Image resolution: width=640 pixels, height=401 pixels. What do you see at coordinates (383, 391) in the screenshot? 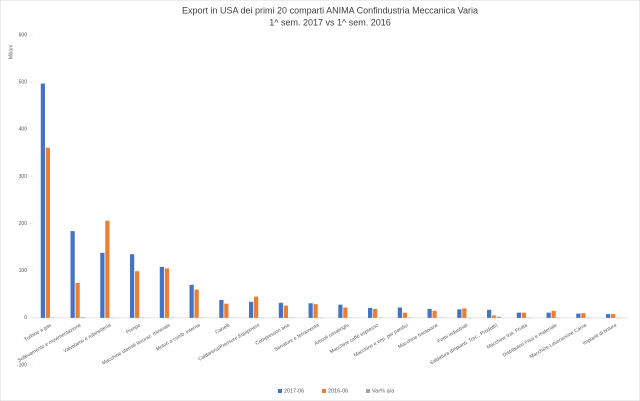
I see `legend-label: Var% a/a` at bounding box center [383, 391].